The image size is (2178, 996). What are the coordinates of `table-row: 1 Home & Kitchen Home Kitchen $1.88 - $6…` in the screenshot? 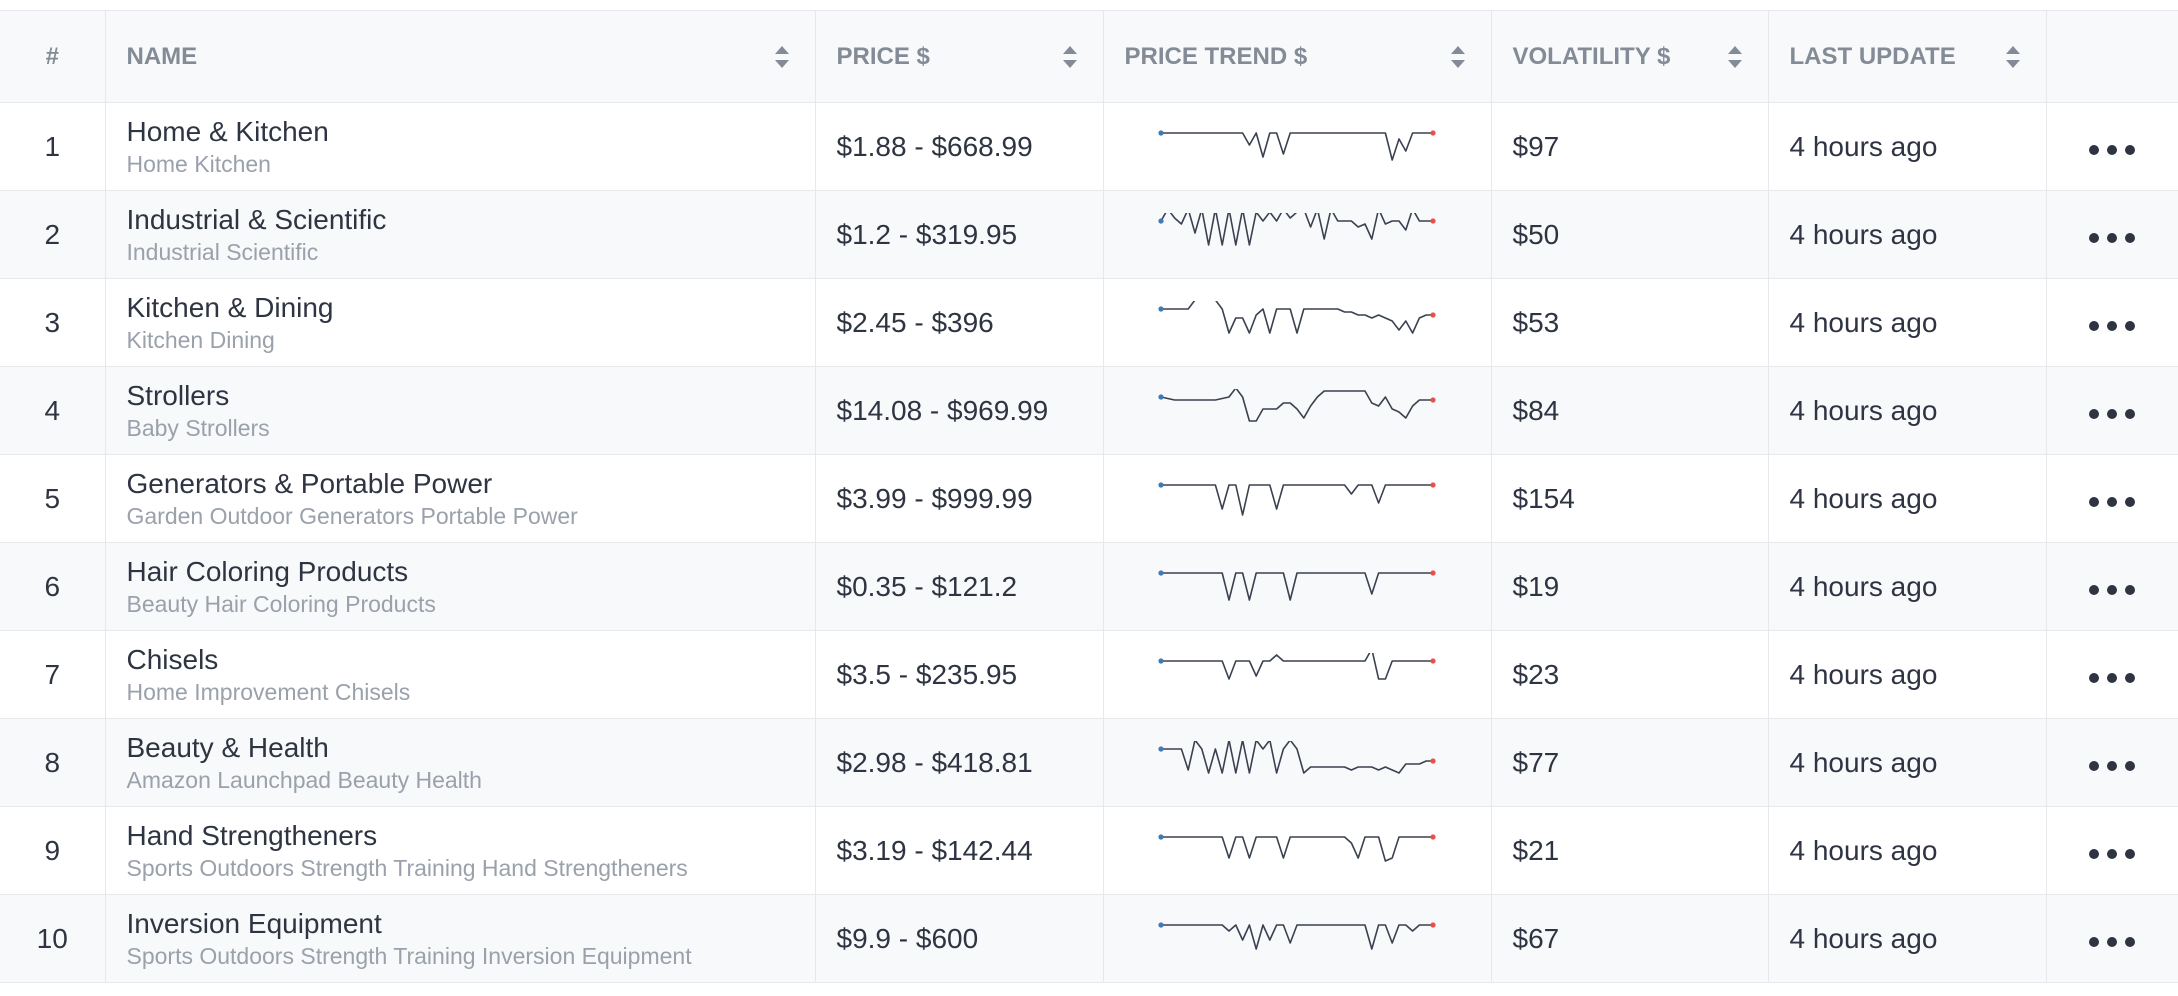 It's located at (1089, 146).